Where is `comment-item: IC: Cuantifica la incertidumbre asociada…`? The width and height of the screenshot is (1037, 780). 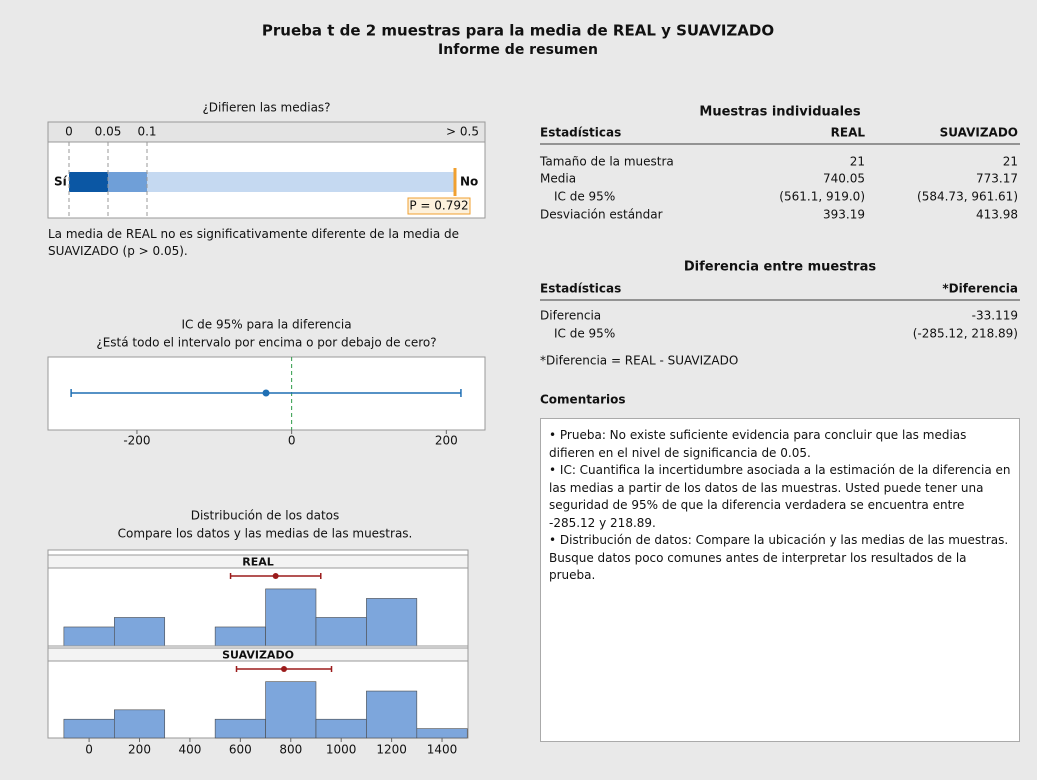
comment-item: IC: Cuantifica la incertidumbre asociada… is located at coordinates (780, 497).